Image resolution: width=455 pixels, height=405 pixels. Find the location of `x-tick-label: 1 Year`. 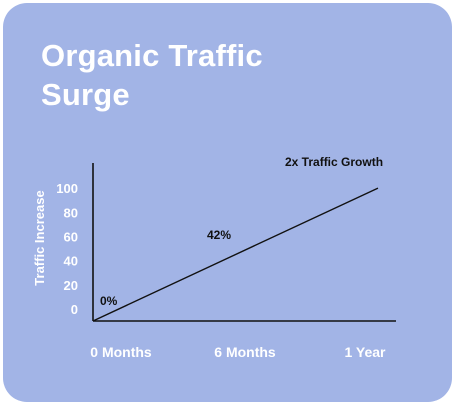

x-tick-label: 1 Year is located at coordinates (365, 352).